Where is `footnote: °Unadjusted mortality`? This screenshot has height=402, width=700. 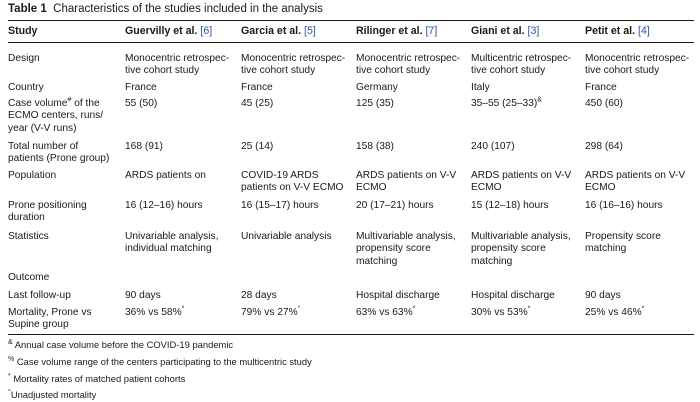
footnote: °Unadjusted mortality is located at coordinates (52, 394).